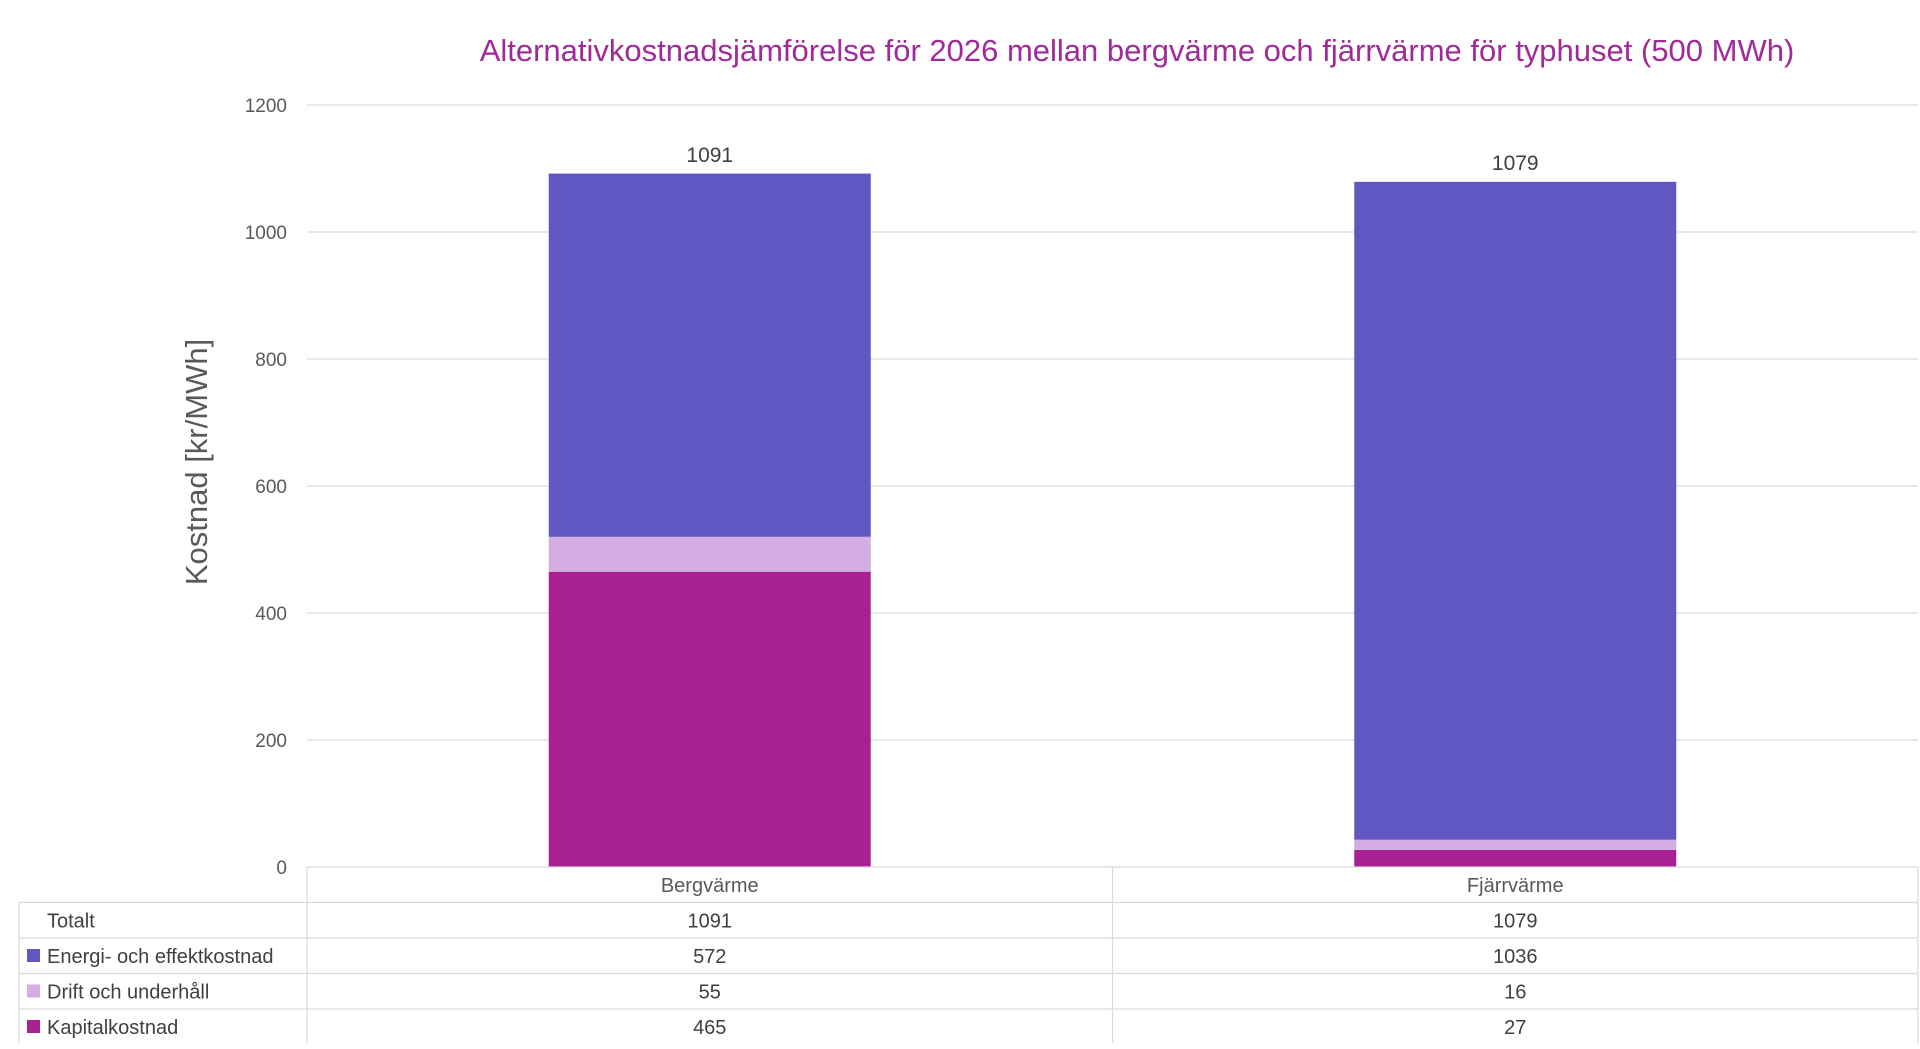  Describe the element at coordinates (271, 487) in the screenshot. I see `y-tick-label: 600` at that location.